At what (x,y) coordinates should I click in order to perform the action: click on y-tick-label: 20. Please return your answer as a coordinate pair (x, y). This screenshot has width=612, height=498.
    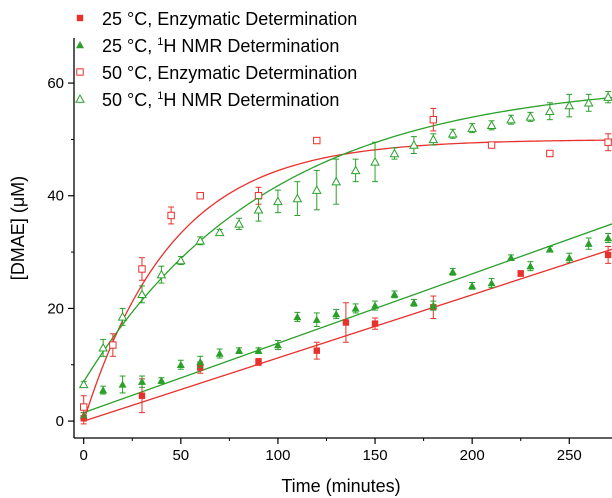
    Looking at the image, I should click on (55, 308).